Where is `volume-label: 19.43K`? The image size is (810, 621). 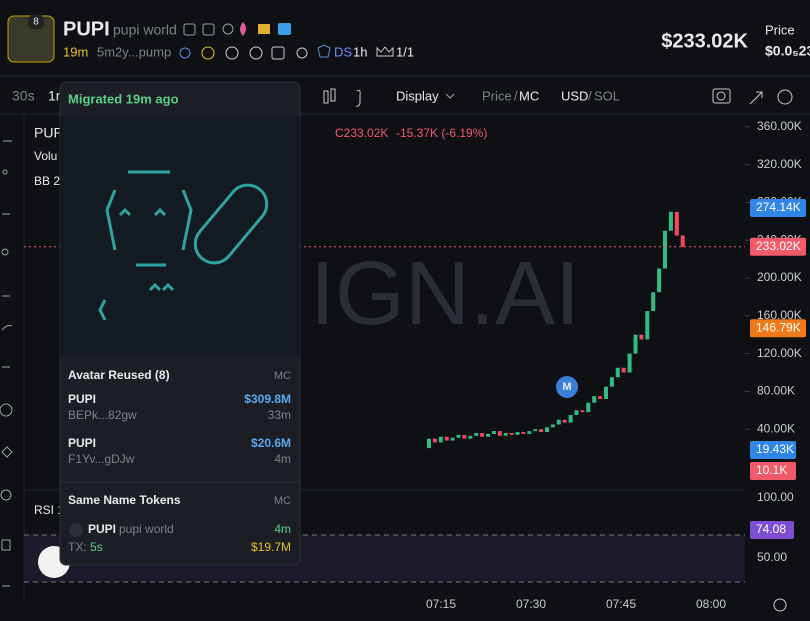 volume-label: 19.43K is located at coordinates (775, 449).